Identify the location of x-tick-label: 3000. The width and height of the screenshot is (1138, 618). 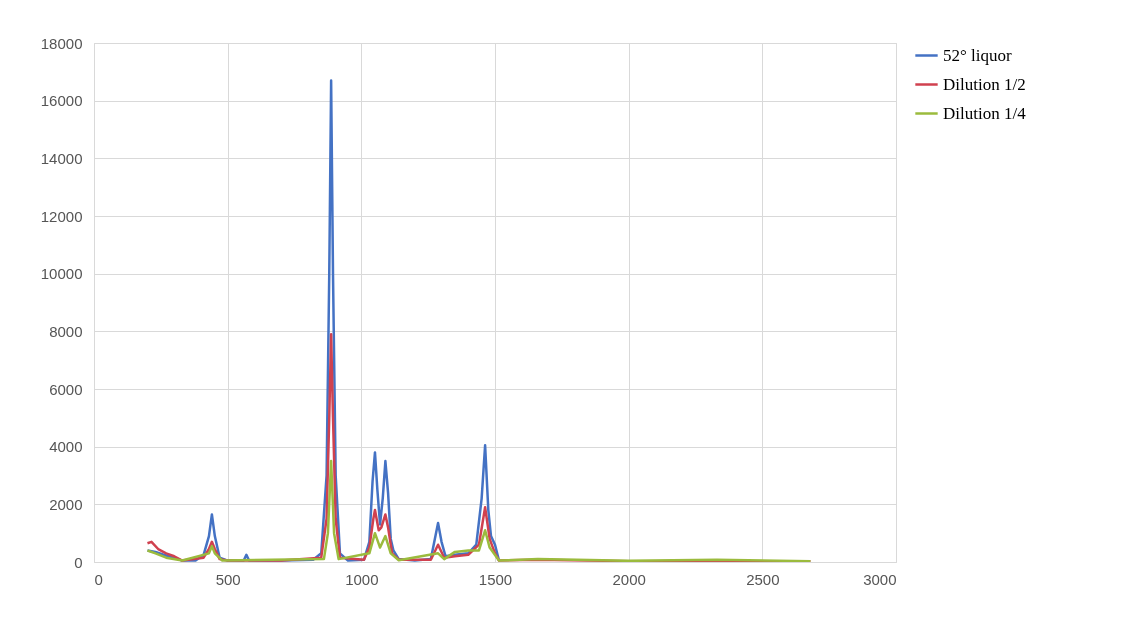
(880, 579).